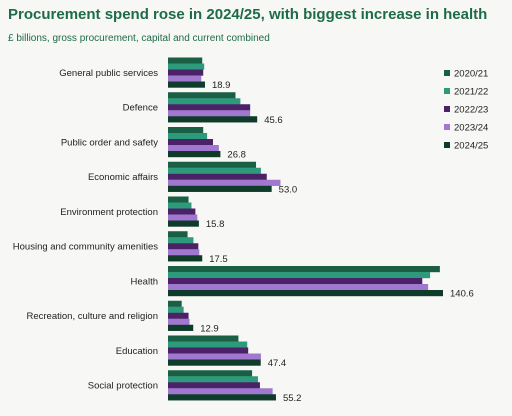 This screenshot has height=416, width=512. Describe the element at coordinates (471, 145) in the screenshot. I see `legend-label: 2024/25` at that location.